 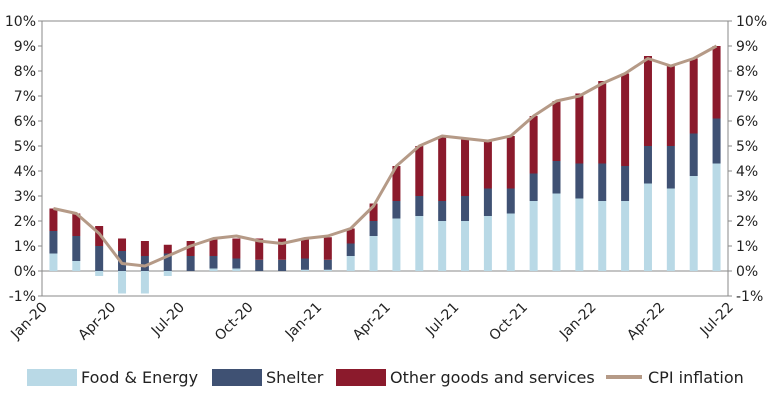 What do you see at coordinates (25, 197) in the screenshot?
I see `left-tick-label: 3%` at bounding box center [25, 197].